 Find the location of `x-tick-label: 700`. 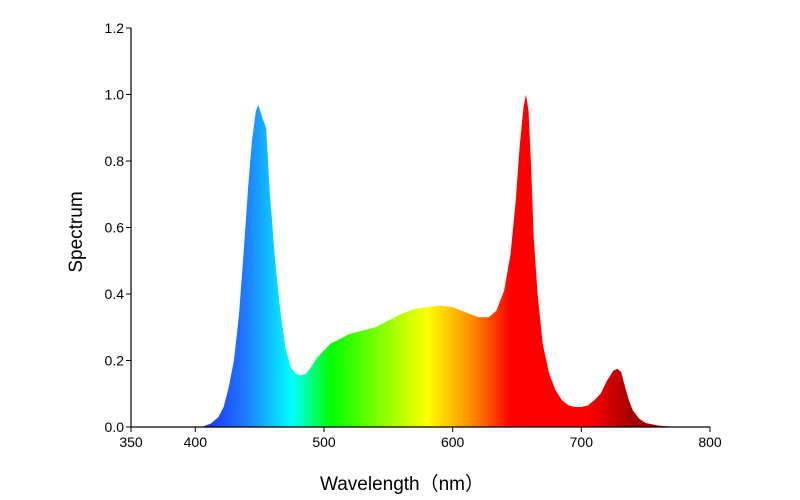

x-tick-label: 700 is located at coordinates (582, 442).